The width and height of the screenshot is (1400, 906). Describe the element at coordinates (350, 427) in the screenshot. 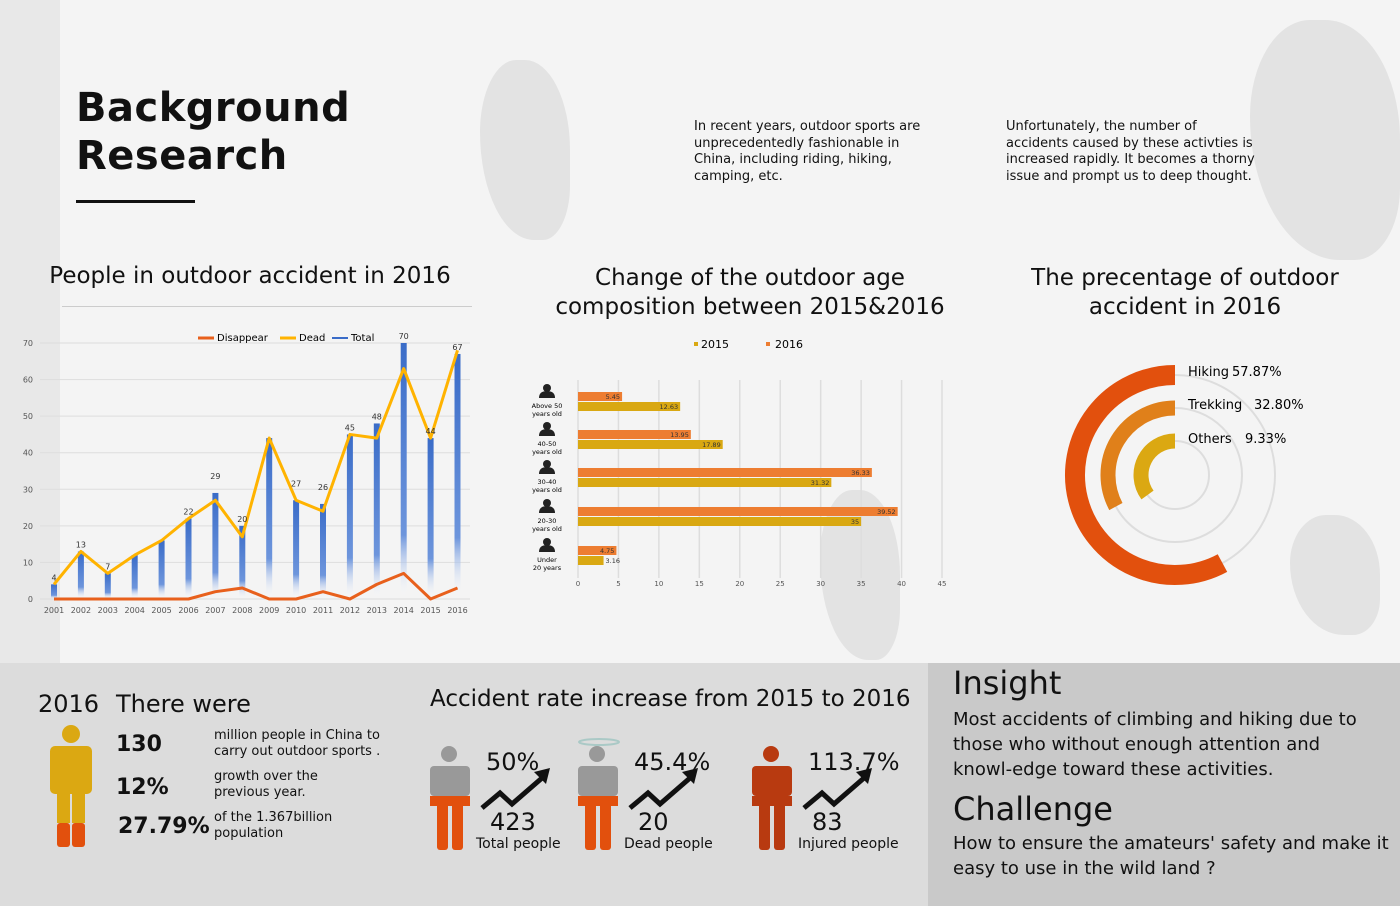

I see `data-label: 45` at that location.